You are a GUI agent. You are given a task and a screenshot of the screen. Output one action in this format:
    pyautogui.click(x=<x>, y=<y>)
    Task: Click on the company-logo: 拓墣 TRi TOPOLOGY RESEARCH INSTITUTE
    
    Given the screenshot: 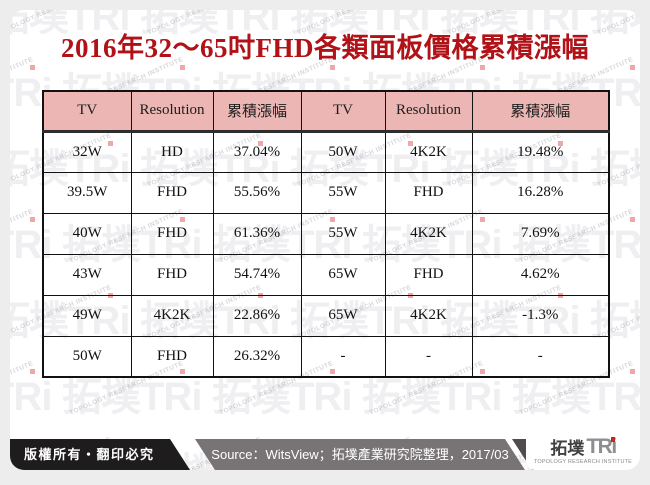 What is the action you would take?
    pyautogui.click(x=583, y=450)
    